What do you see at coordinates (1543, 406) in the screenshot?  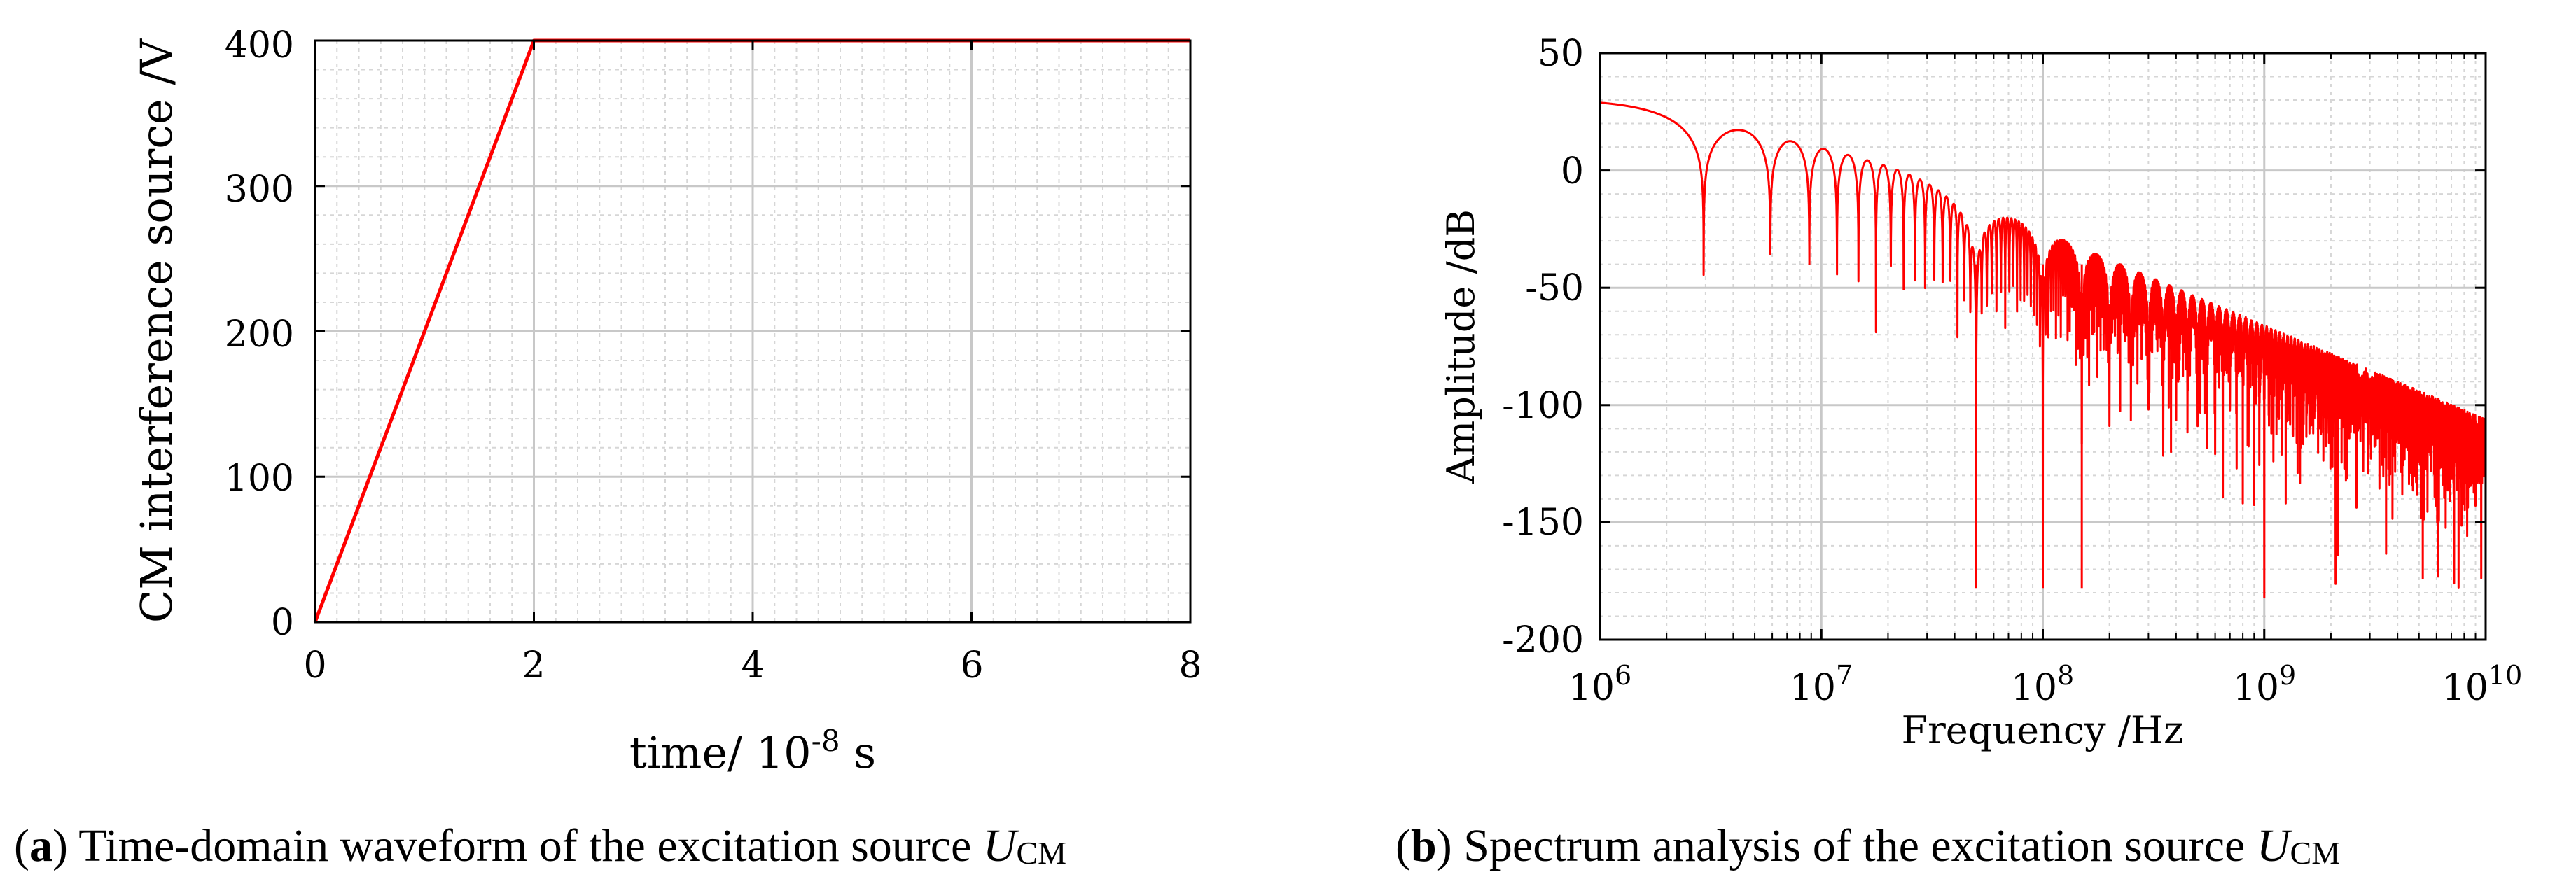 I see `y-tick-label: -100` at bounding box center [1543, 406].